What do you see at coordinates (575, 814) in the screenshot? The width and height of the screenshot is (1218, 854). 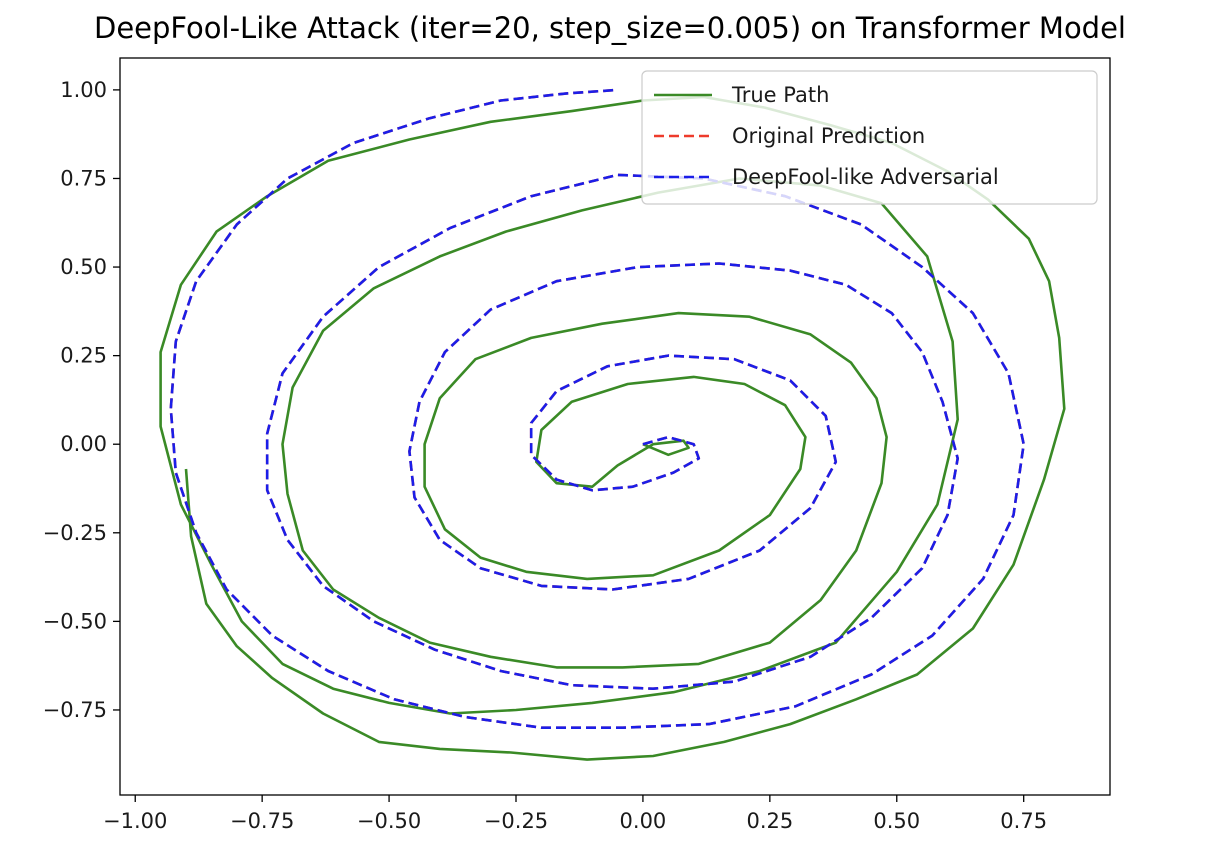 I see `x-axis: −1.00 −0.75 −0.50 −0.25 0.00 0.25 0.50 0.75` at bounding box center [575, 814].